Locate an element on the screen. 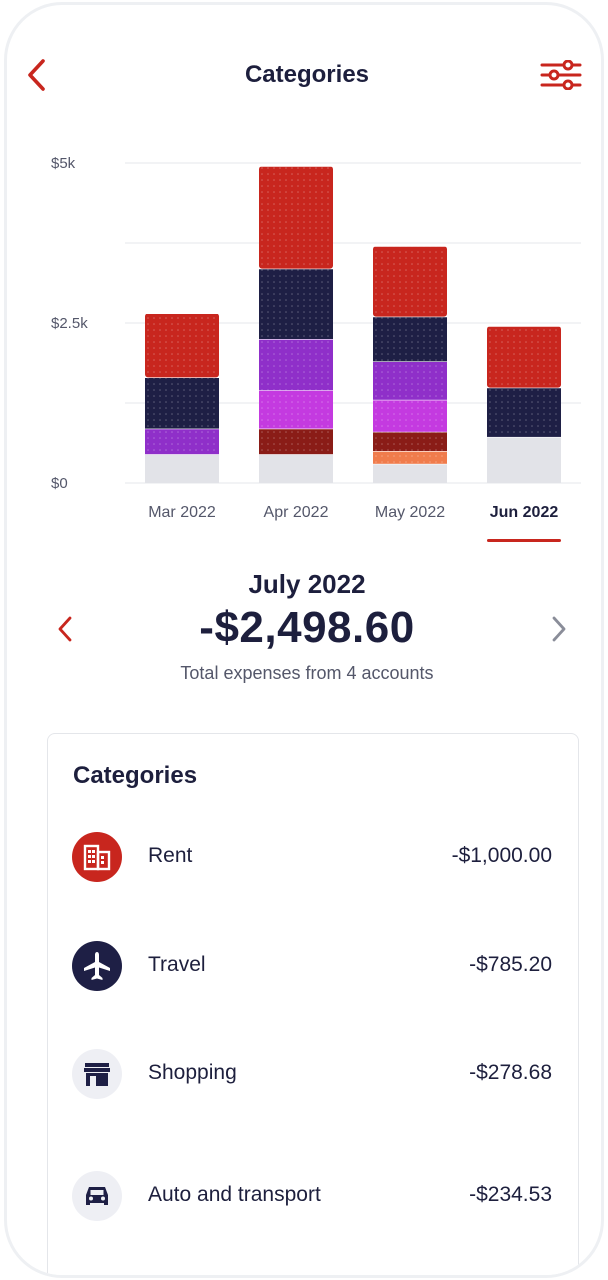 The image size is (608, 1280). previous-period-button is located at coordinates (65, 629).